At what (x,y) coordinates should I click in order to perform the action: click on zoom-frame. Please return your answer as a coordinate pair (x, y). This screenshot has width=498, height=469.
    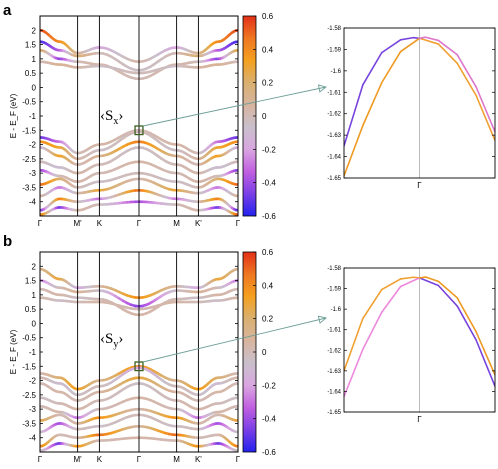
    Looking at the image, I should click on (419, 103).